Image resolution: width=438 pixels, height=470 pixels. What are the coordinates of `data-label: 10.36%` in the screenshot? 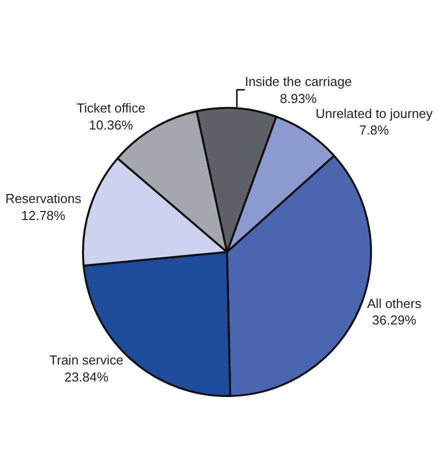 It's located at (111, 124).